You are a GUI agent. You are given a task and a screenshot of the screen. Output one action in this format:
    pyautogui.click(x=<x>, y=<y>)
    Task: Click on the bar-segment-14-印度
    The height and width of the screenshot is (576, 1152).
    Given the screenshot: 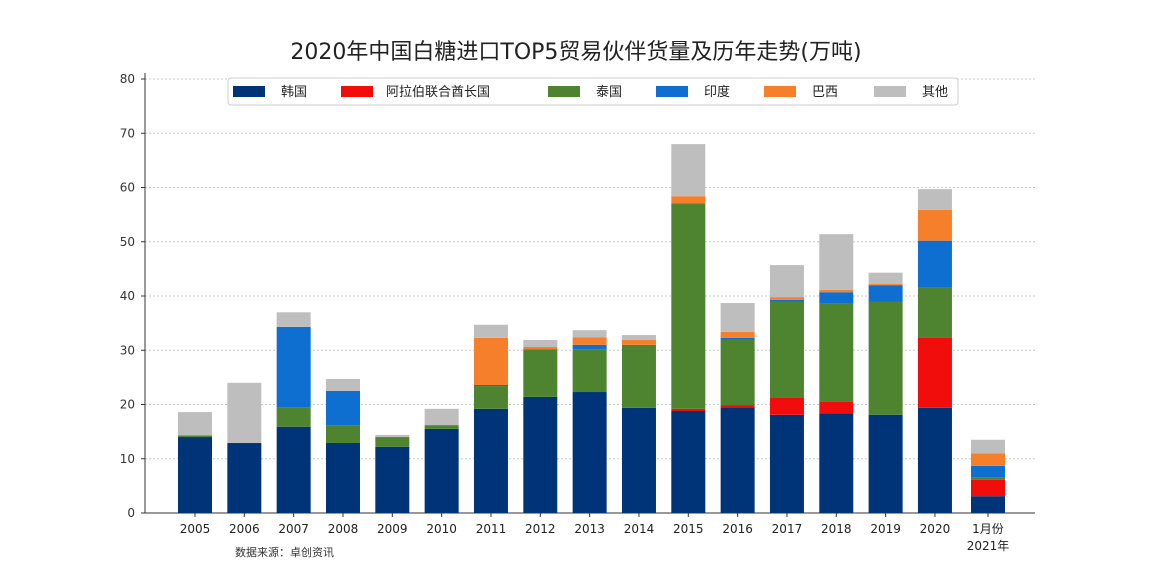 What is the action you would take?
    pyautogui.click(x=885, y=293)
    